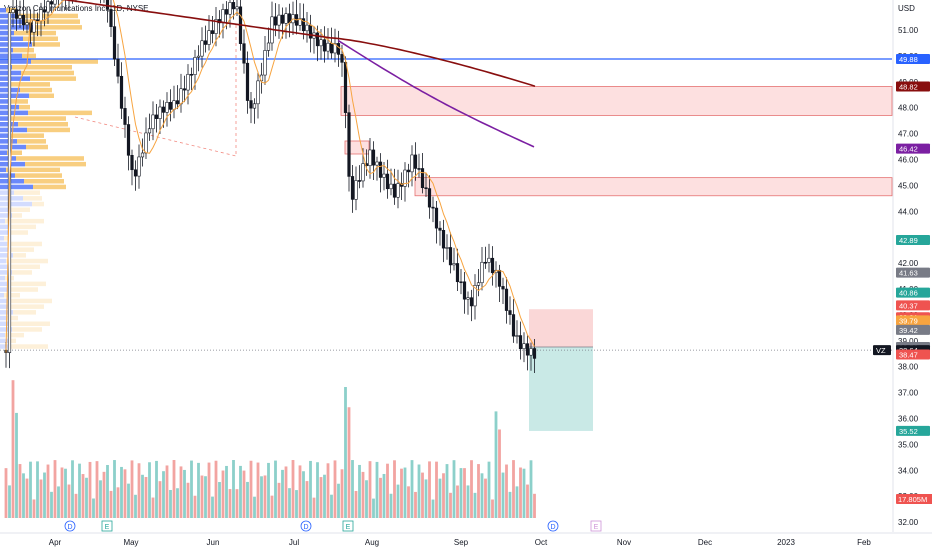 The image size is (932, 550). I want to click on symbol-tag, so click(882, 350).